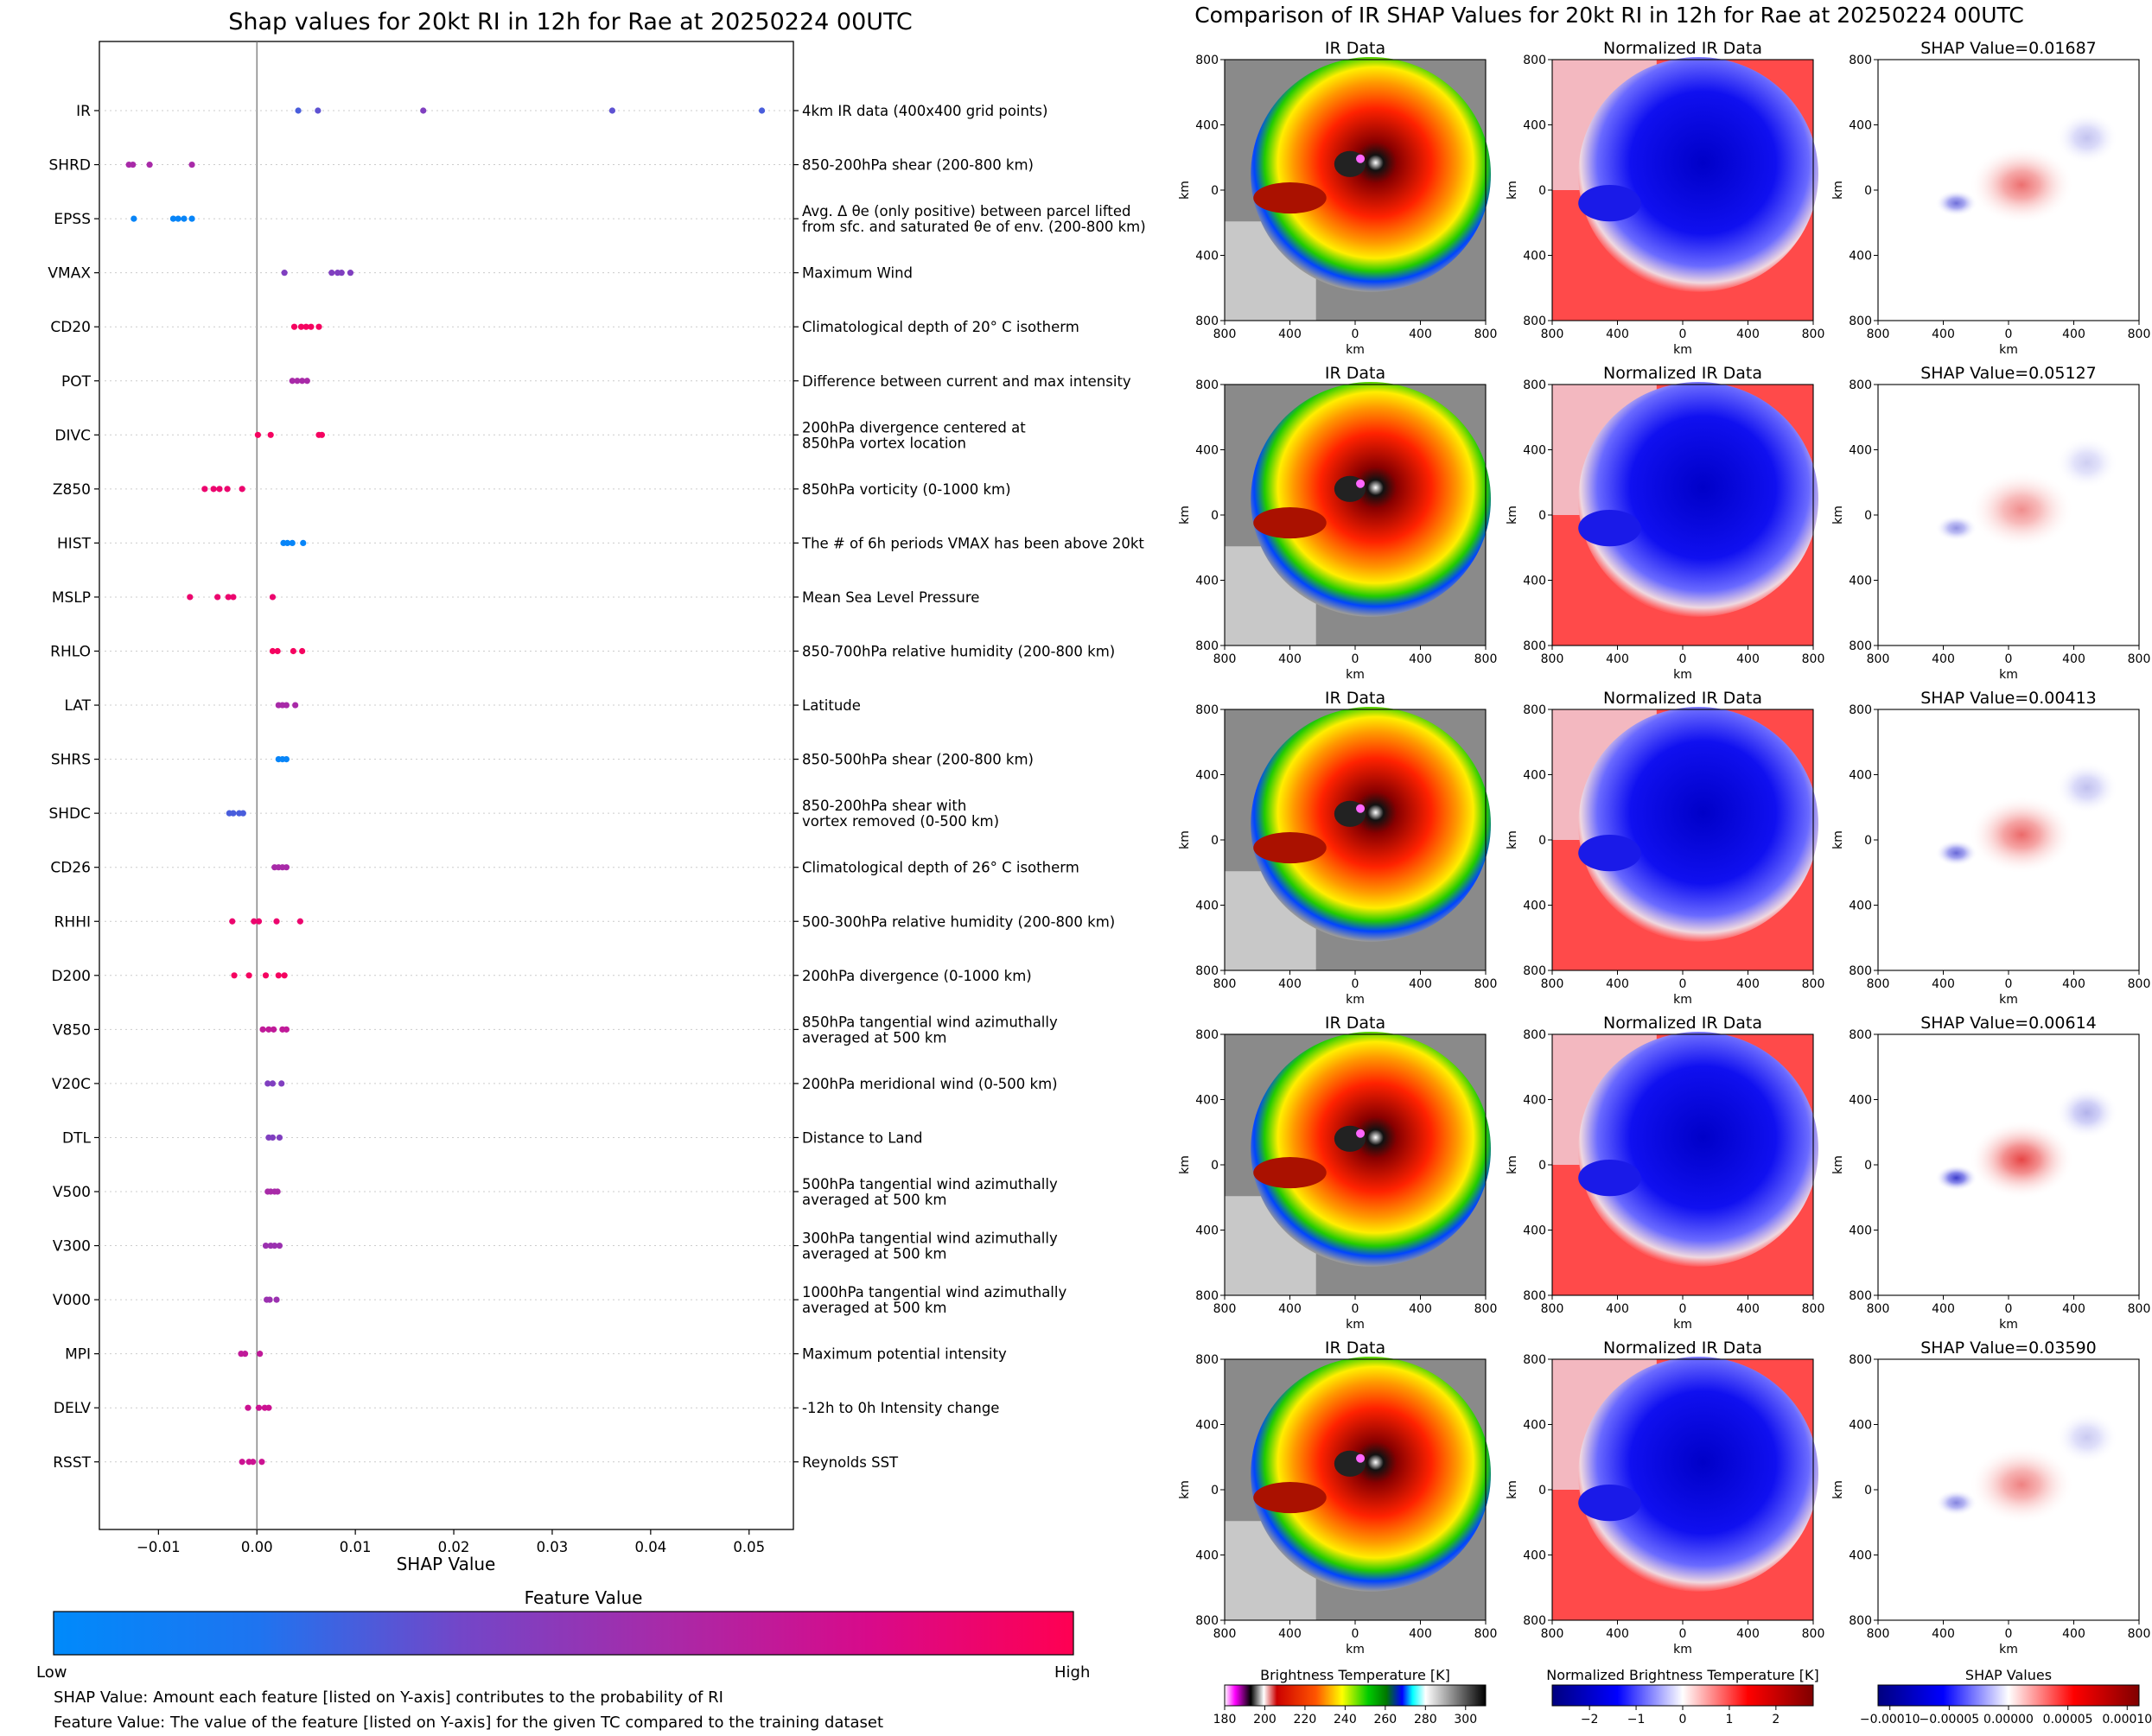 The height and width of the screenshot is (1736, 2152). What do you see at coordinates (69, 274) in the screenshot?
I see `feature-name-vmax: VMAX` at bounding box center [69, 274].